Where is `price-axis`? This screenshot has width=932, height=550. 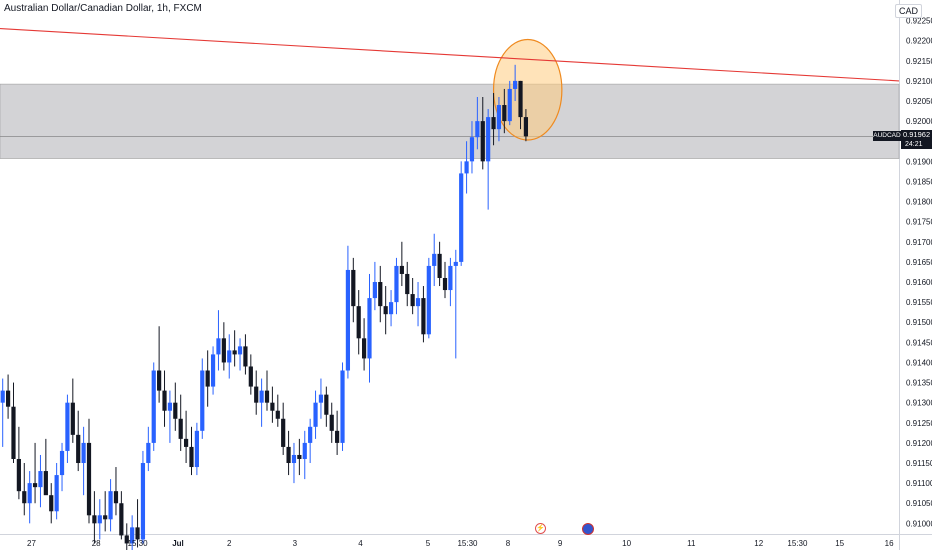 price-axis is located at coordinates (916, 275).